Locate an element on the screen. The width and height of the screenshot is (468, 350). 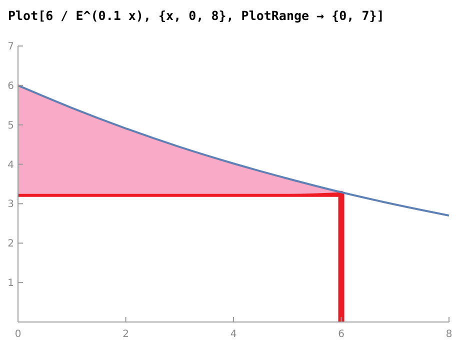
y-tick-label: 6 is located at coordinates (11, 86).